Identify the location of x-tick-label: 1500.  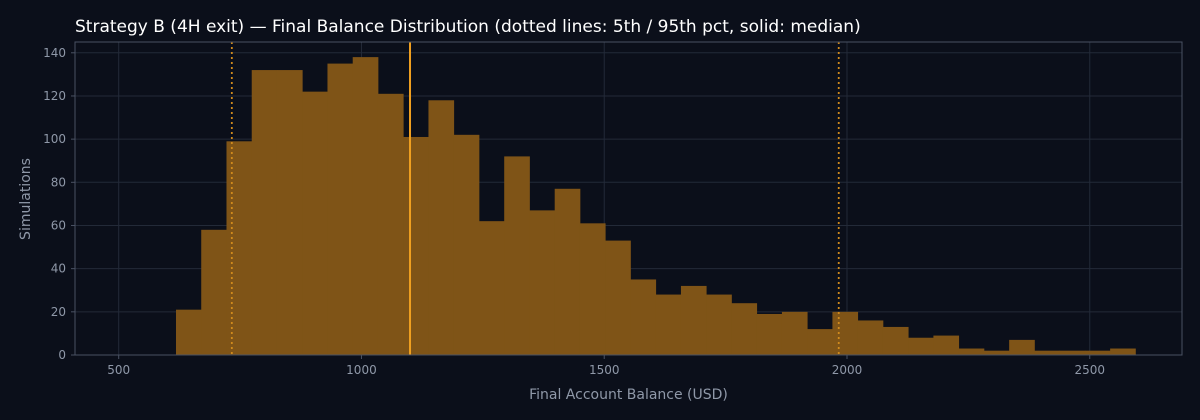
(604, 370).